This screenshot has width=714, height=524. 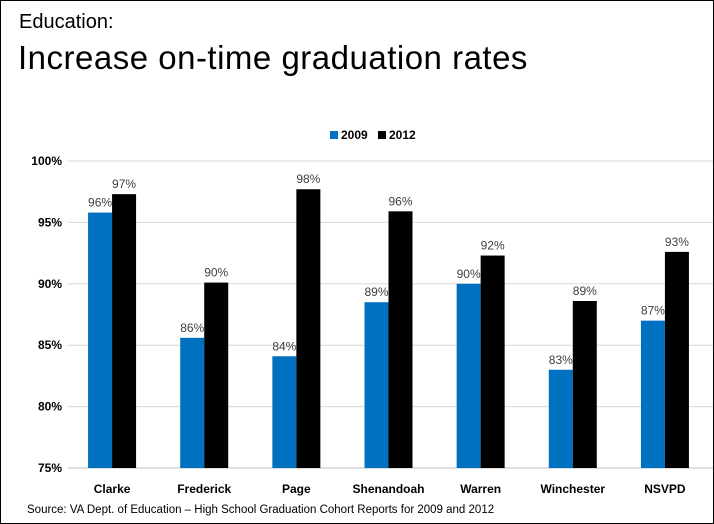 What do you see at coordinates (50, 284) in the screenshot?
I see `y-tick-label: 90%` at bounding box center [50, 284].